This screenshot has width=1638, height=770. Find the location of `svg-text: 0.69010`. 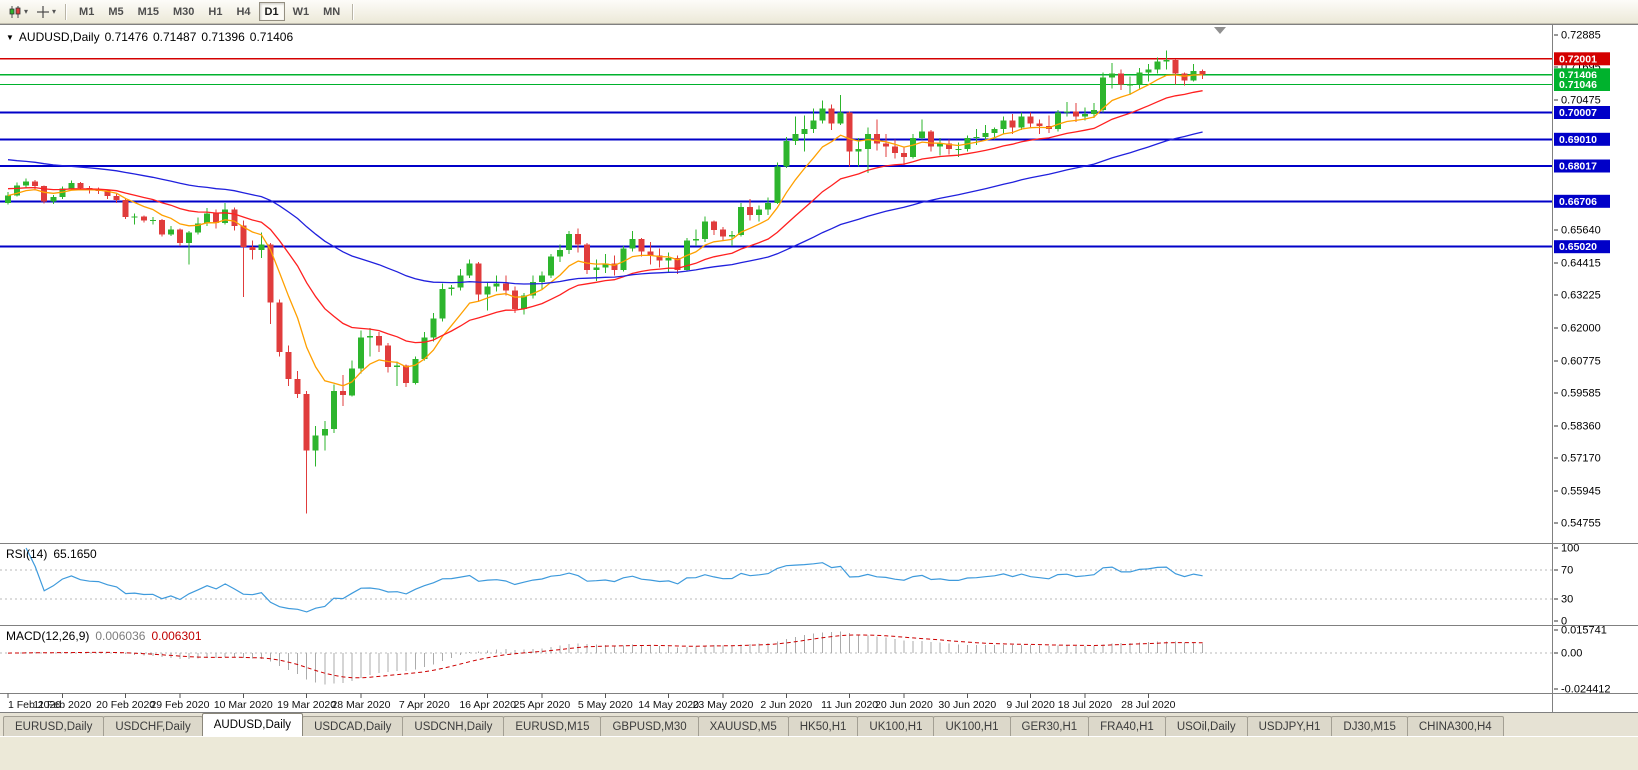

svg-text: 0.69010 is located at coordinates (1578, 140).